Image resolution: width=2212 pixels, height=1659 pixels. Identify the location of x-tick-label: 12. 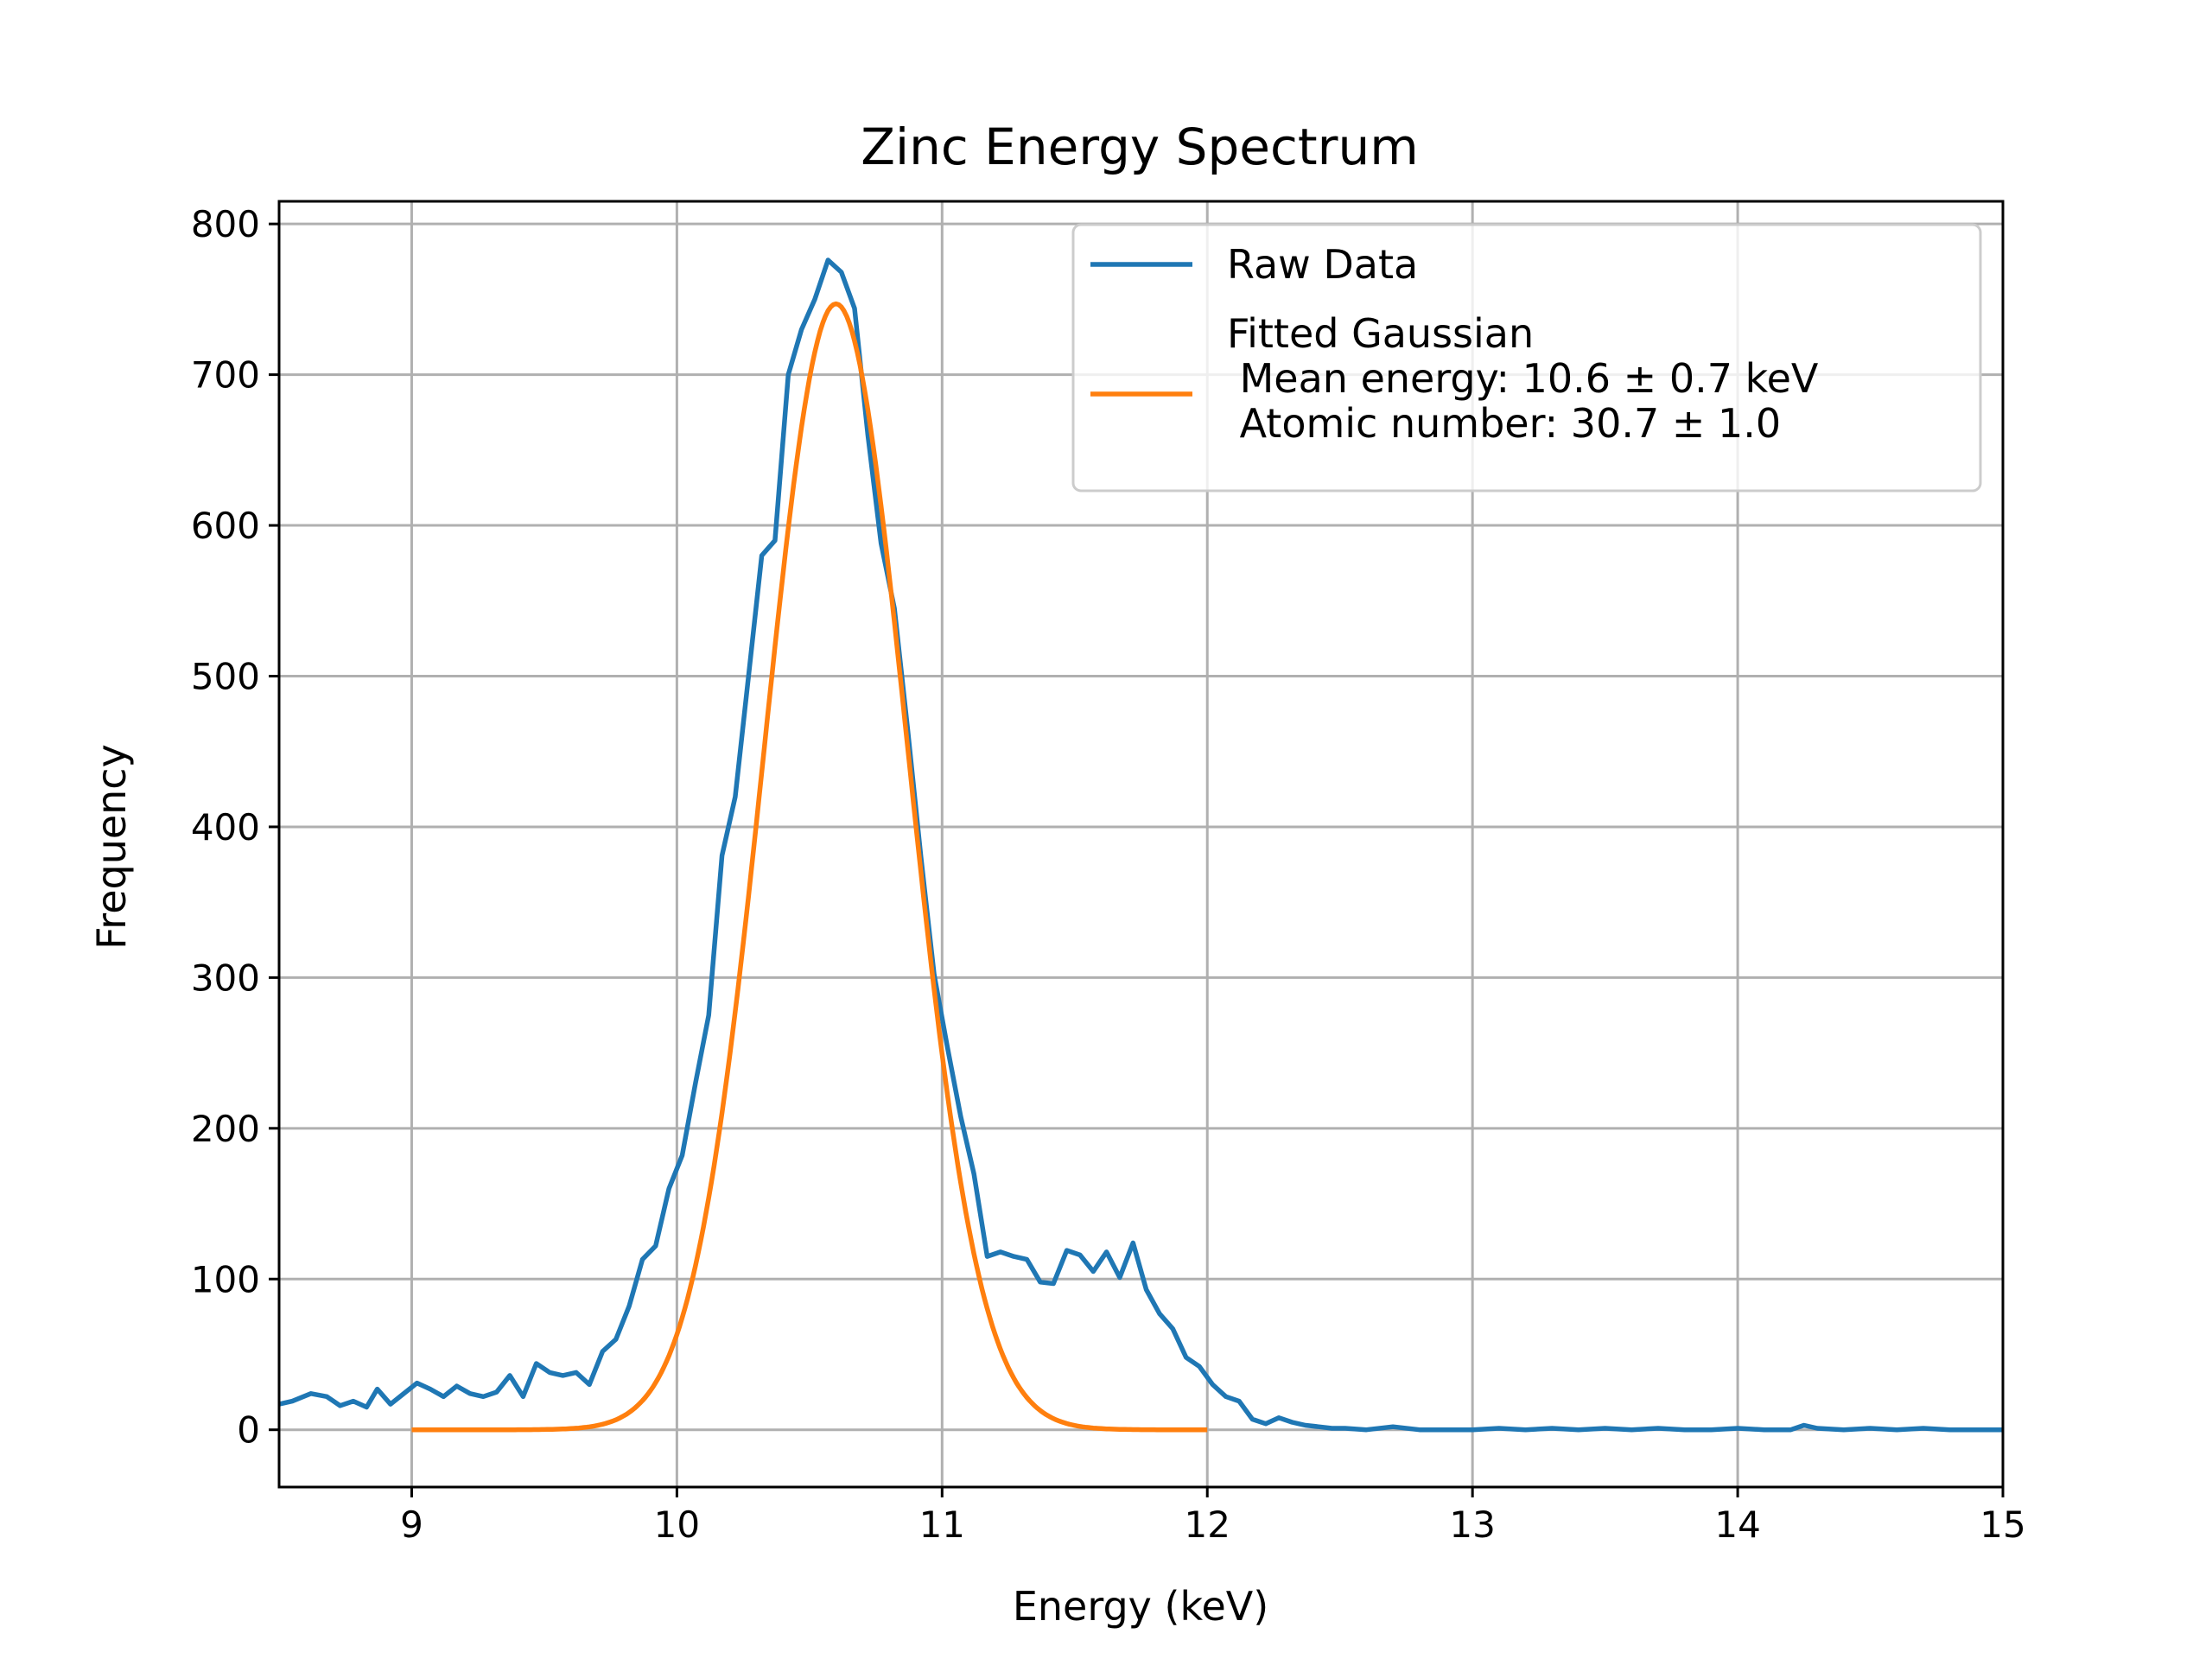
(1207, 1524).